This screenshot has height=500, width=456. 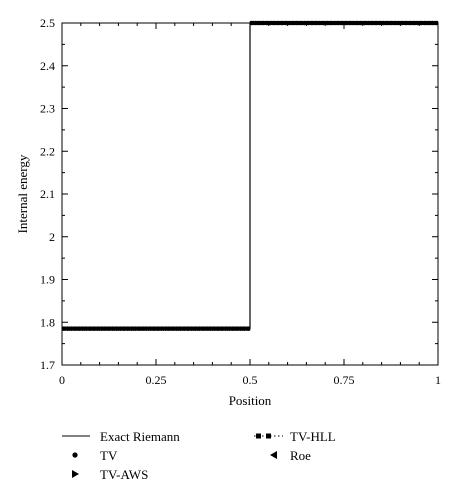 What do you see at coordinates (124, 474) in the screenshot?
I see `legend-label-tv-aws: TV-AWS` at bounding box center [124, 474].